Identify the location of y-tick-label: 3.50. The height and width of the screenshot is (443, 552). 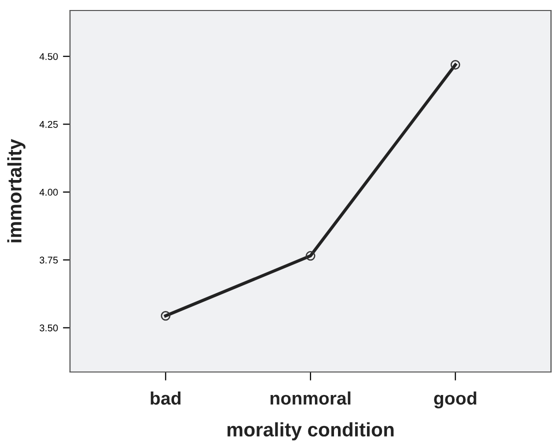
(49, 328).